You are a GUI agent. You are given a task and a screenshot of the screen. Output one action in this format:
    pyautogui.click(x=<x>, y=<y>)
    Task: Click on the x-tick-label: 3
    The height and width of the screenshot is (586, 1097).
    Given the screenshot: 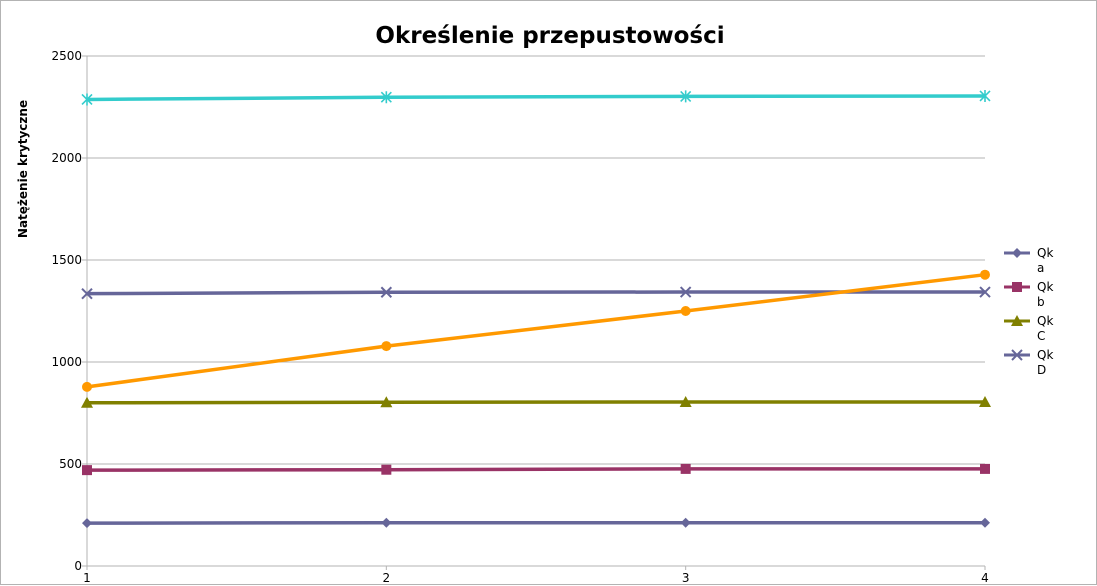 What is the action you would take?
    pyautogui.click(x=686, y=578)
    